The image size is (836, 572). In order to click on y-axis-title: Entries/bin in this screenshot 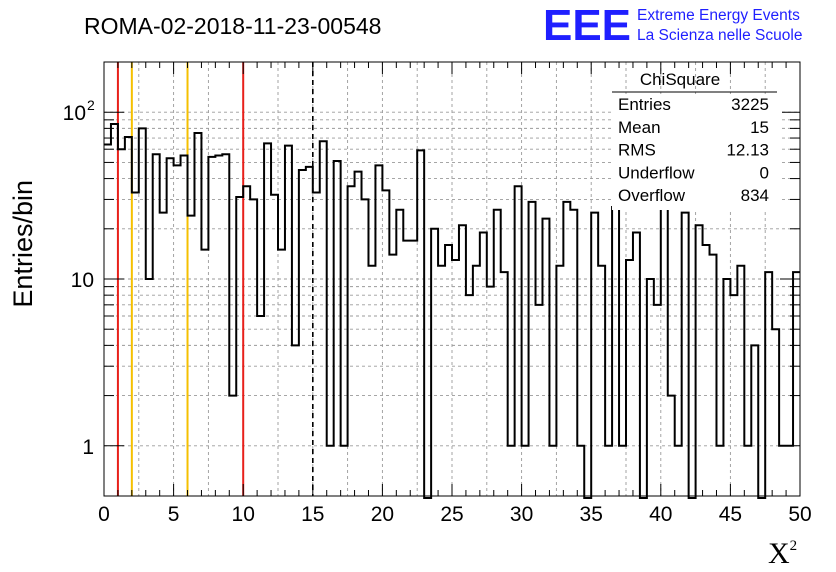, I will do `click(23, 244)`.